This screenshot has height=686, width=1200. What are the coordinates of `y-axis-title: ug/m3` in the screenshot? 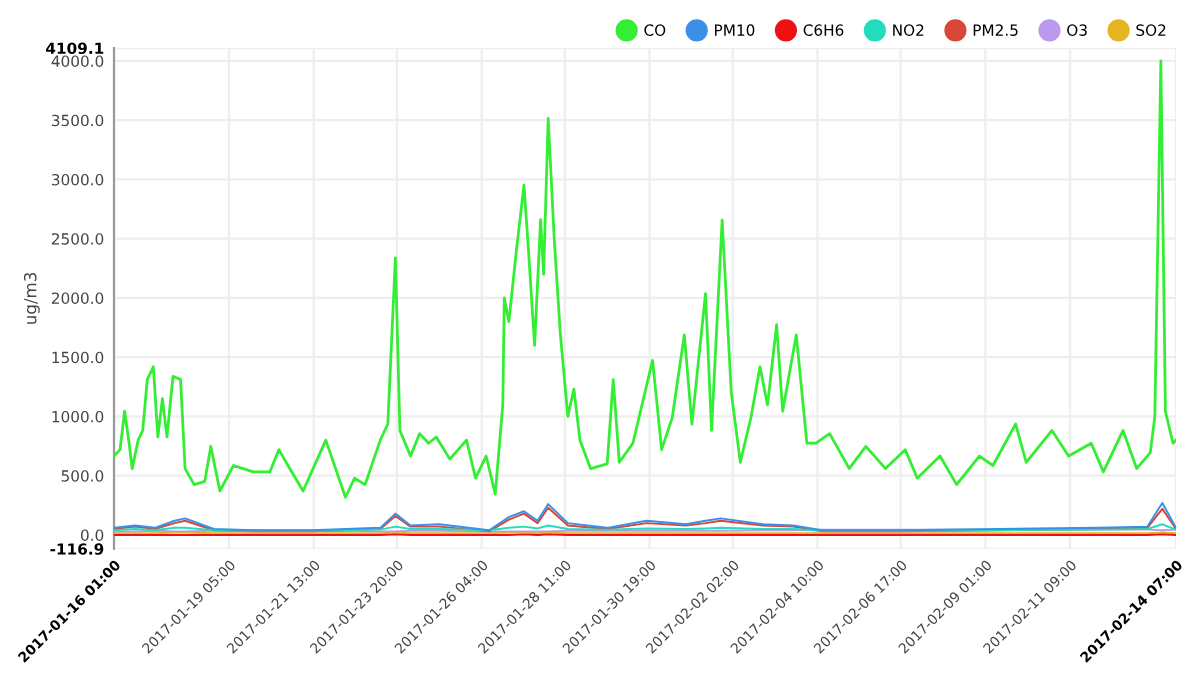 It's located at (31, 298).